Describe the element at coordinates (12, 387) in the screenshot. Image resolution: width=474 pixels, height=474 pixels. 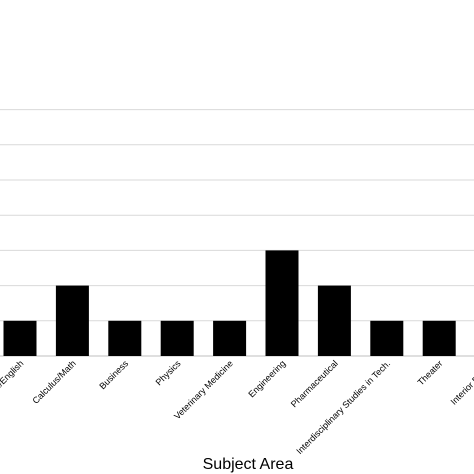
I see `x-tick-label: Language/English` at that location.